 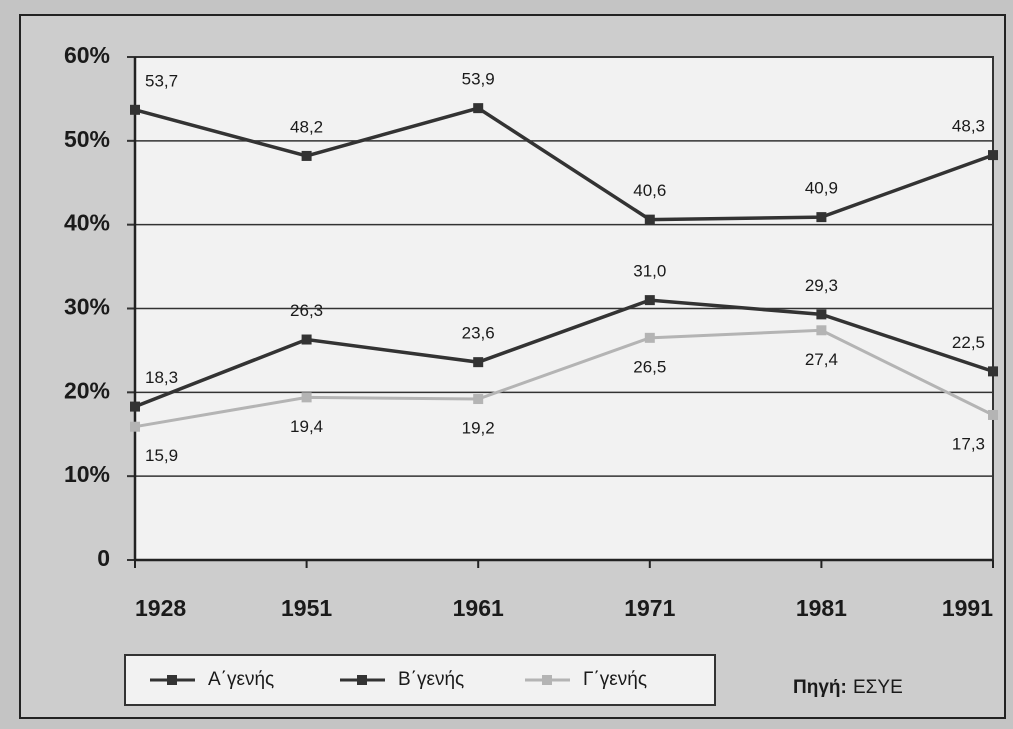 I want to click on source-label: Πηγή:, so click(x=820, y=687).